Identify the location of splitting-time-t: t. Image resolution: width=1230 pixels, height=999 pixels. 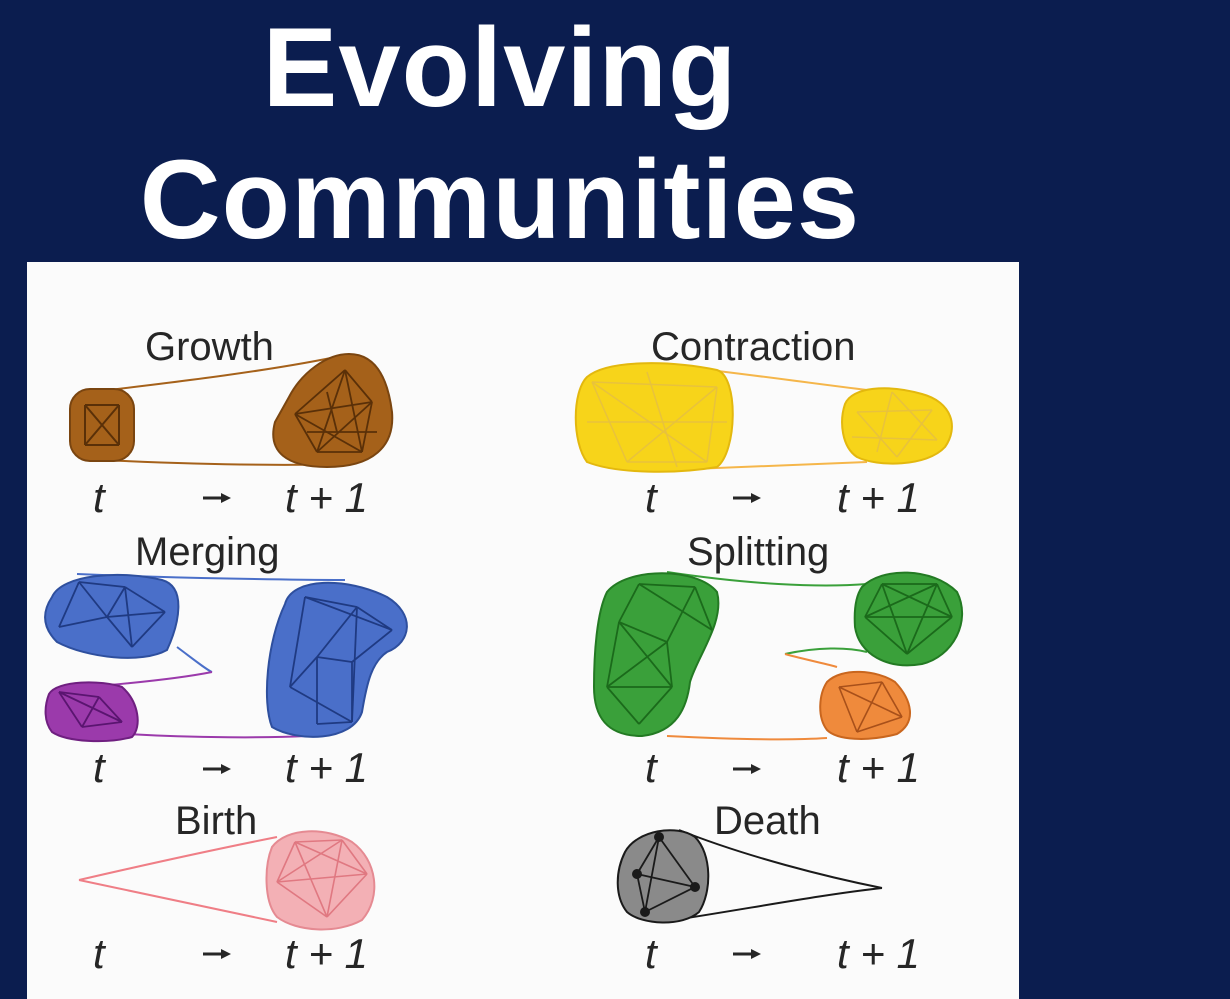
(652, 767).